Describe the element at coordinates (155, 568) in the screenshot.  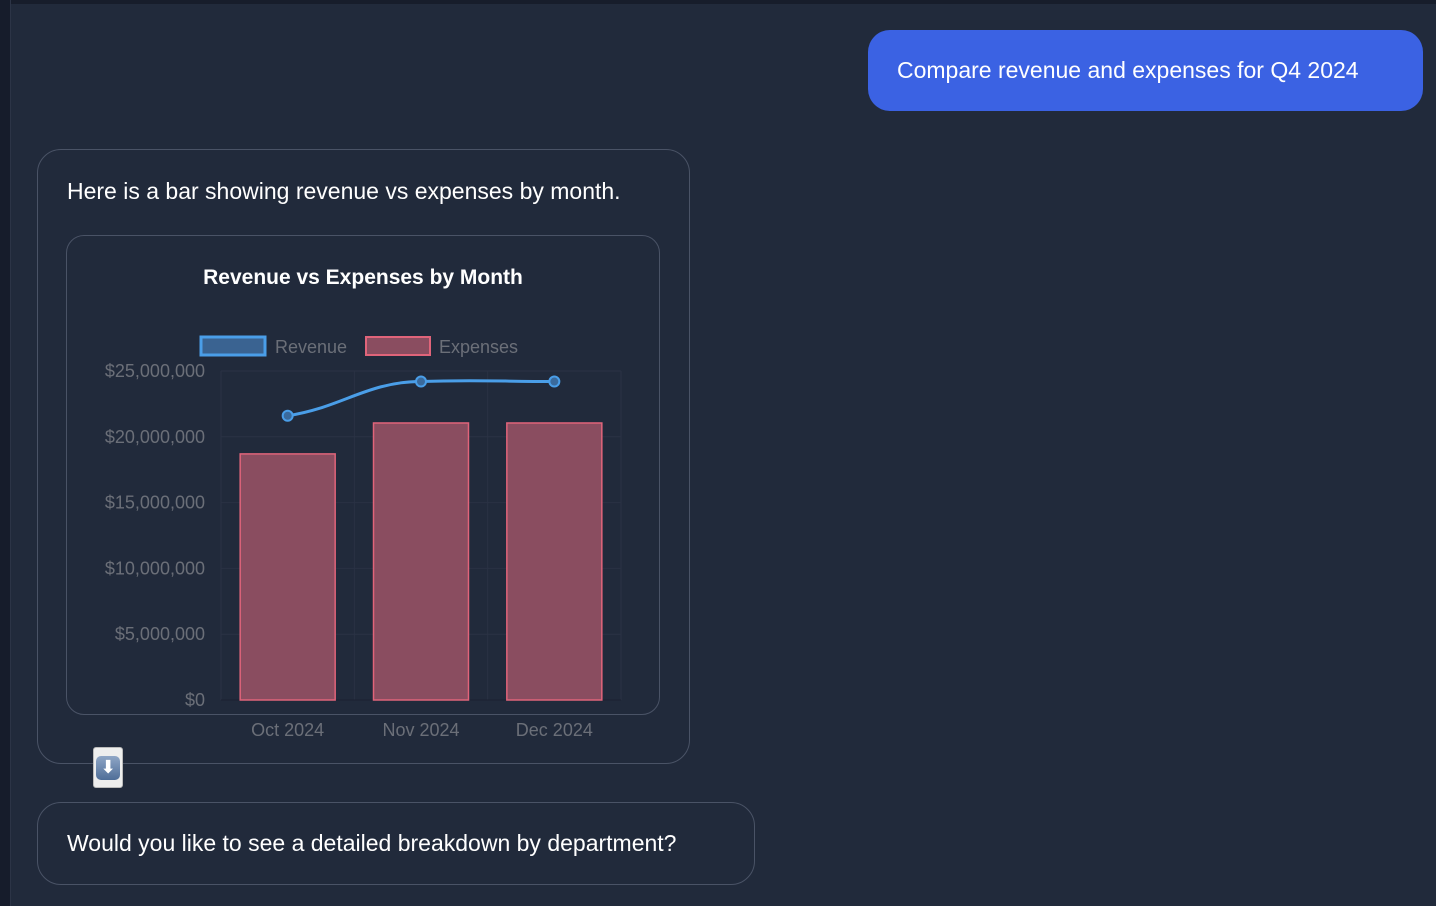
I see `y-tick-label: $10,000,000` at that location.